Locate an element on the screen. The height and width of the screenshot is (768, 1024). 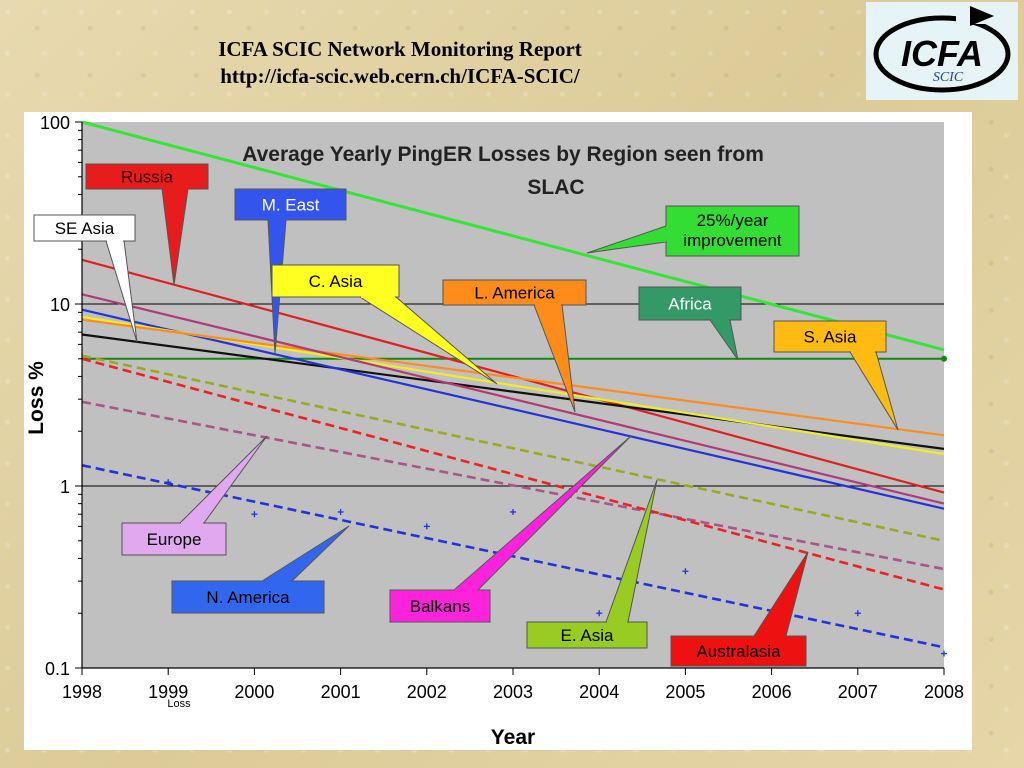
x-tick-label: 2002 is located at coordinates (427, 692).